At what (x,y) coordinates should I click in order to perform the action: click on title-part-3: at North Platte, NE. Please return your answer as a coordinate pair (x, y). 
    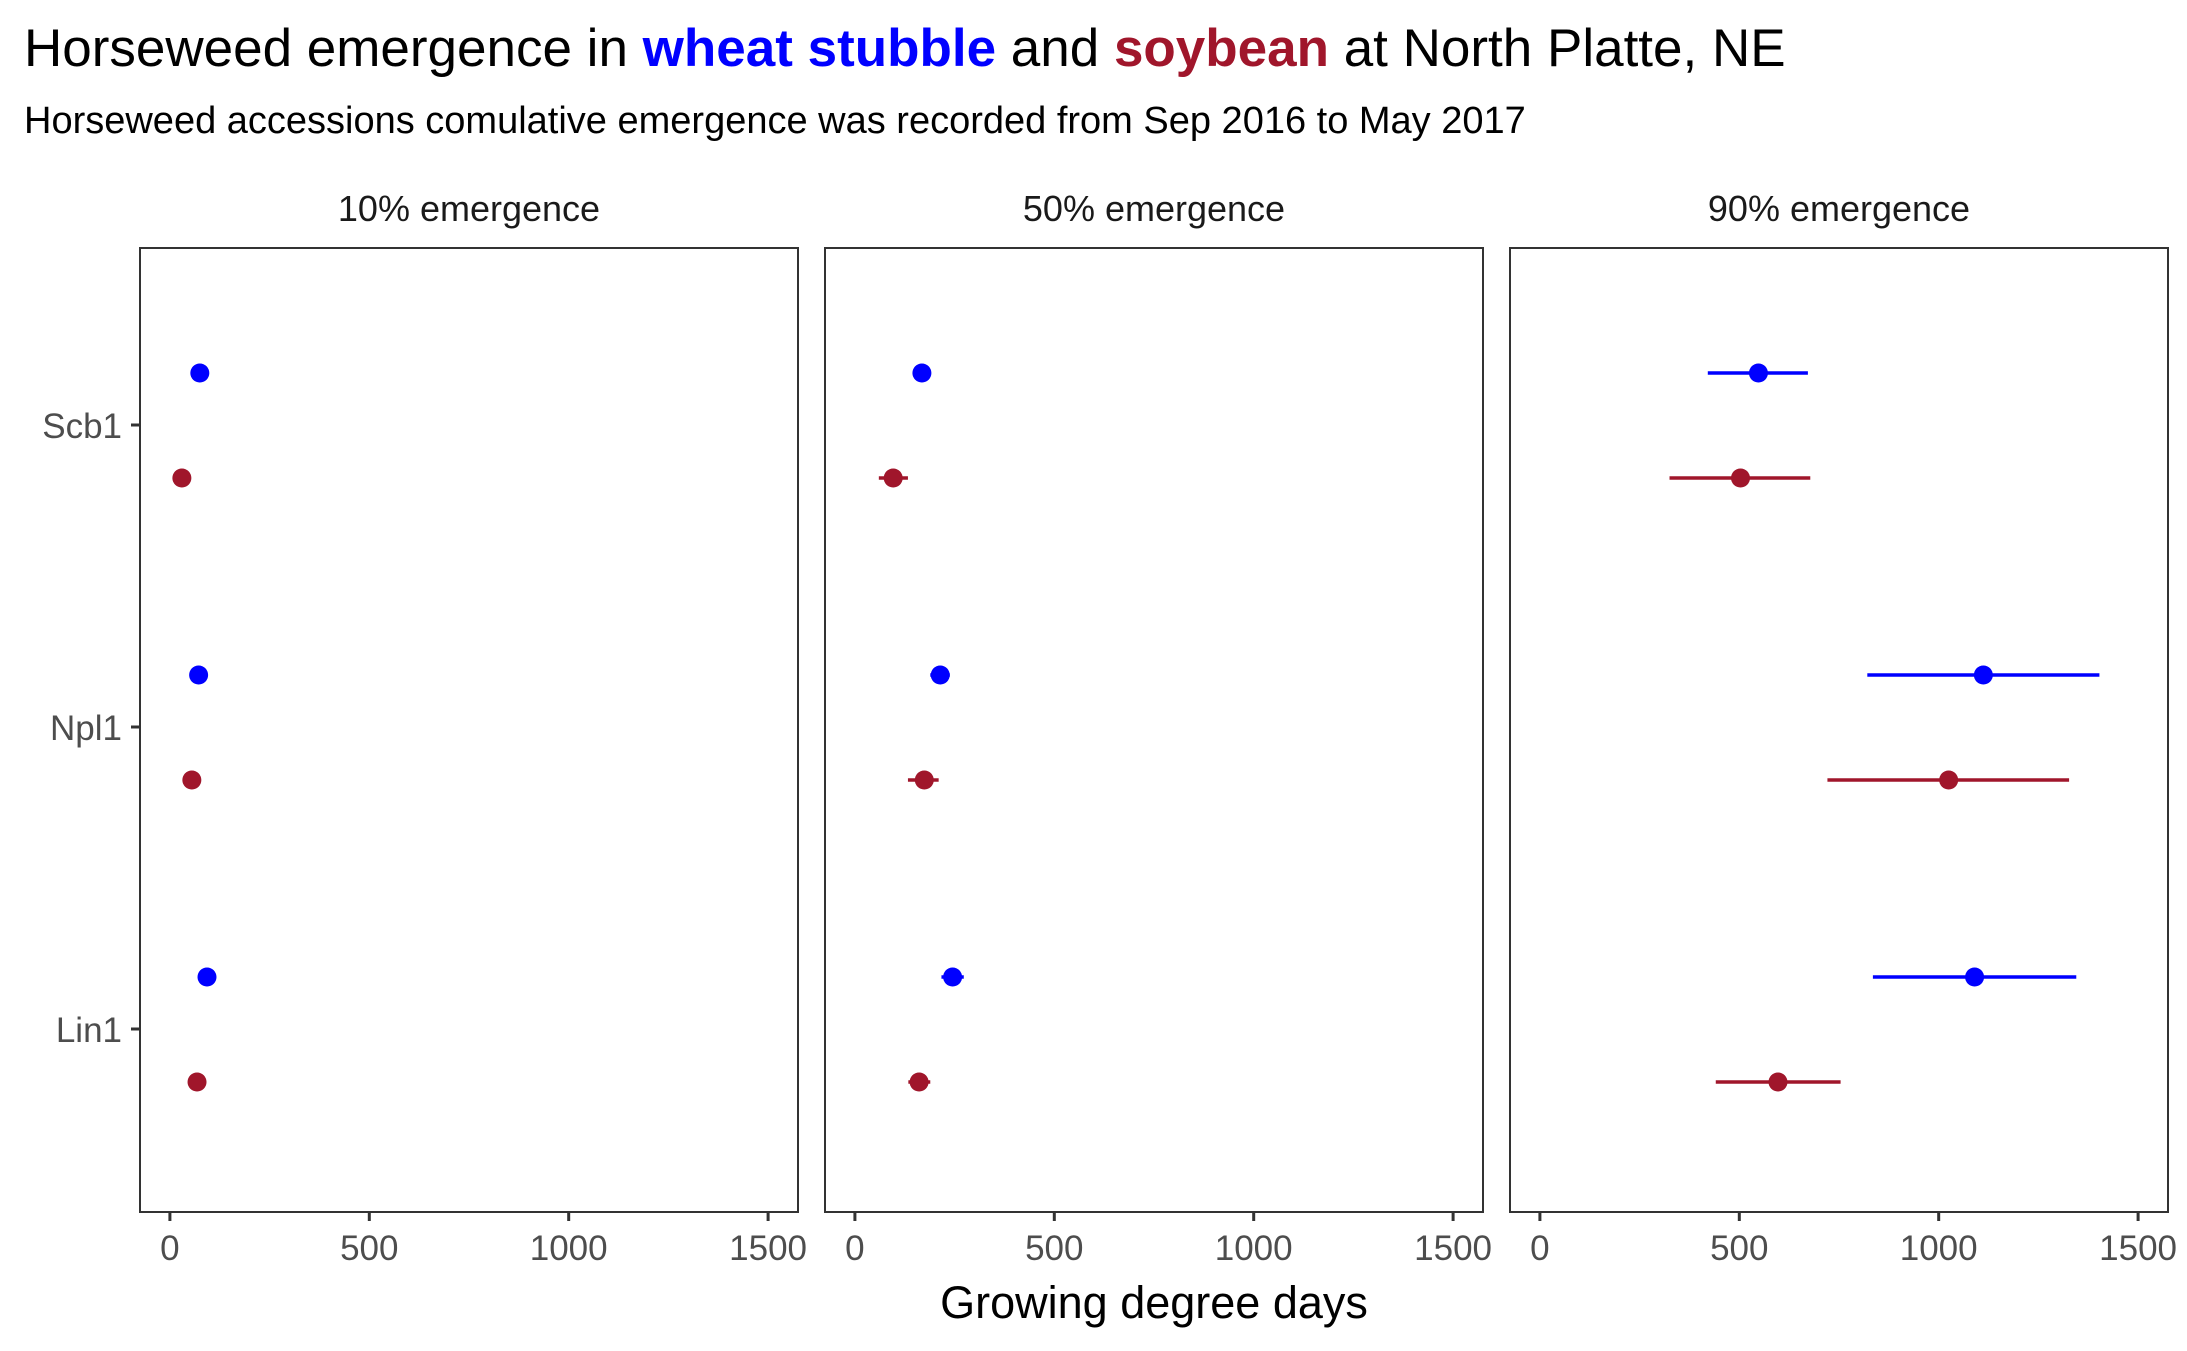
    Looking at the image, I should click on (1557, 48).